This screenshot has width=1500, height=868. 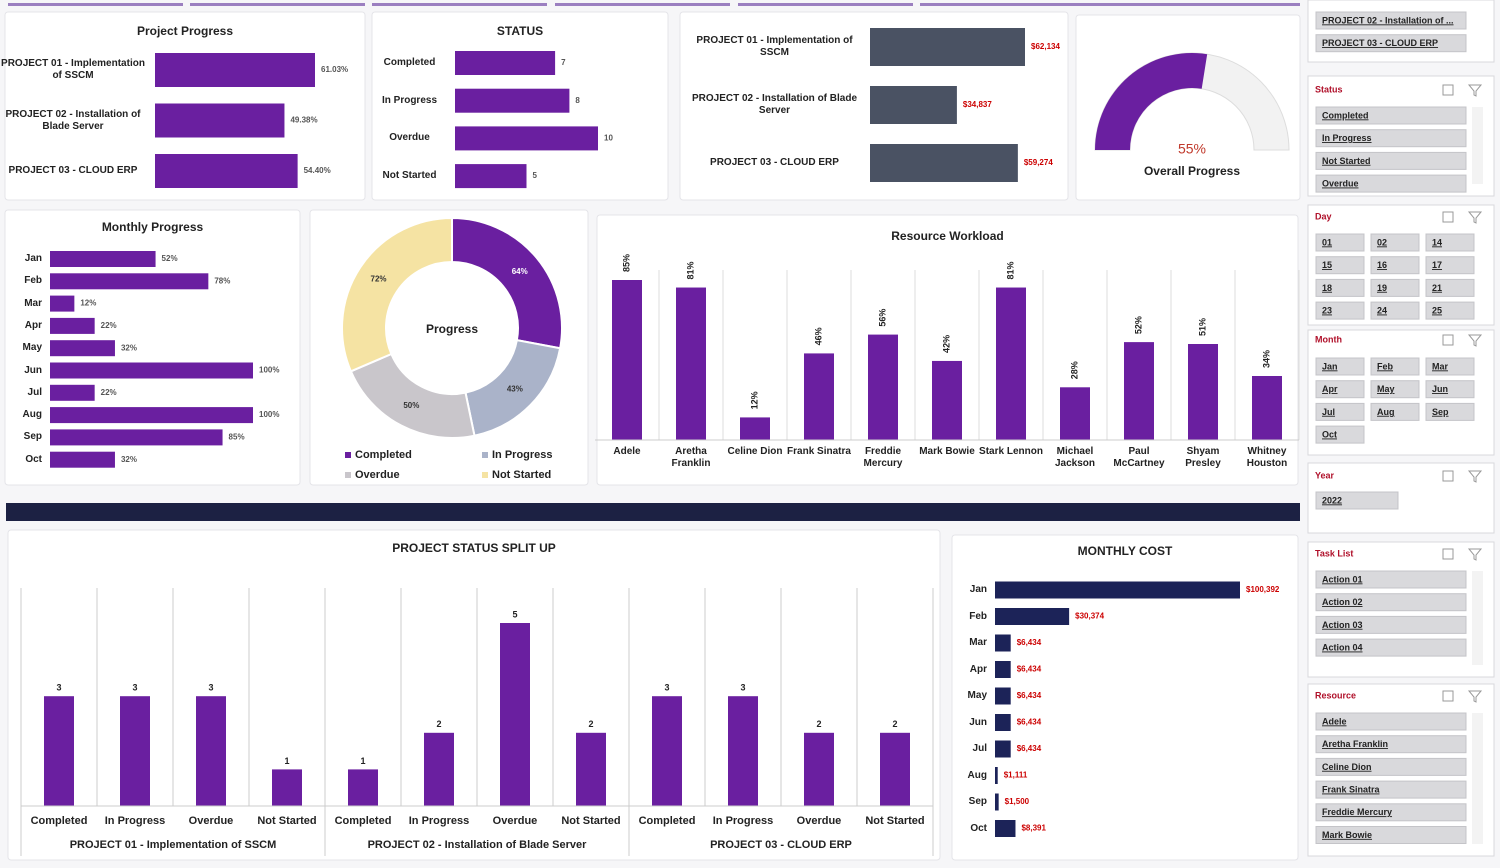 What do you see at coordinates (1437, 288) in the screenshot?
I see `slicer-item-label: 21` at bounding box center [1437, 288].